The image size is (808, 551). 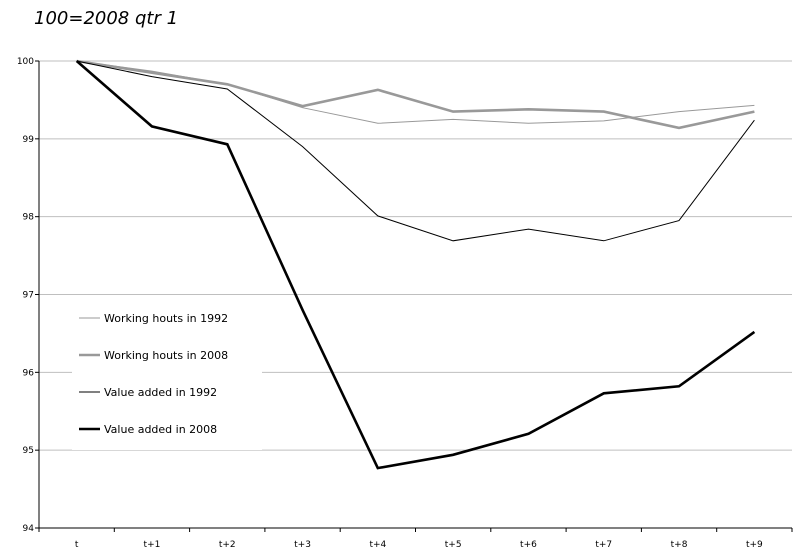 What do you see at coordinates (302, 545) in the screenshot?
I see `x-tick-label: t+3` at bounding box center [302, 545].